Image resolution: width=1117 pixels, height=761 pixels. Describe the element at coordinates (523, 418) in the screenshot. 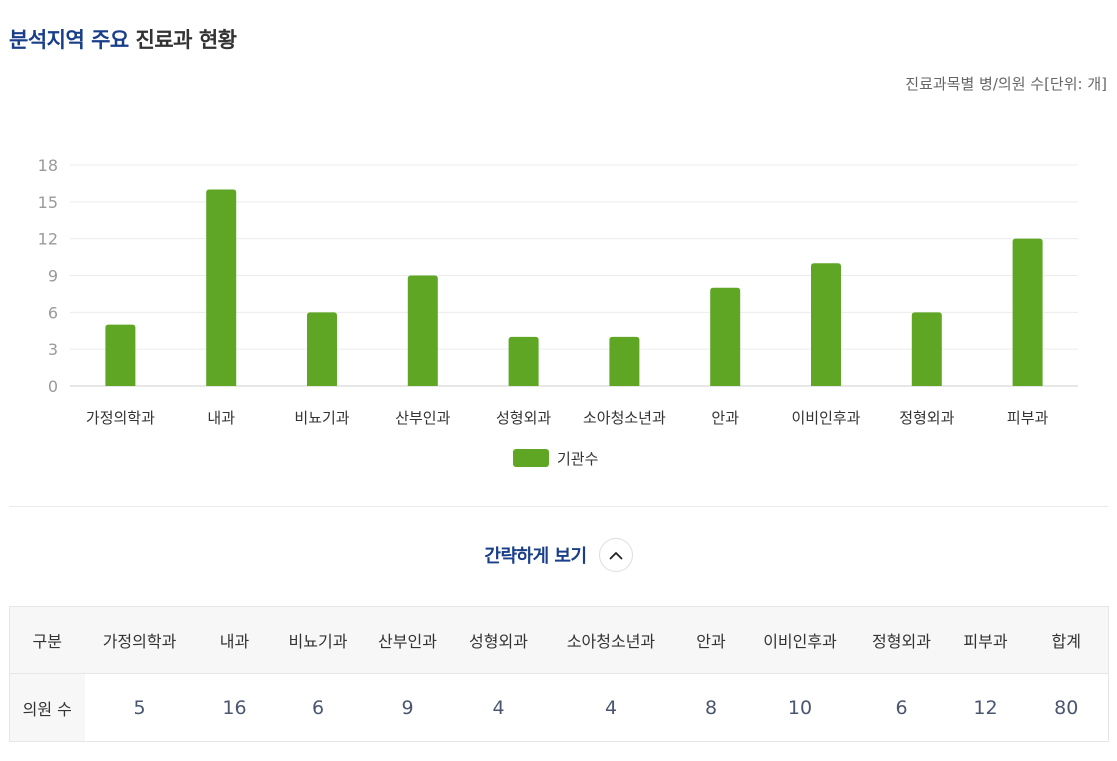

I see `x-tick-label: 성형외과` at that location.